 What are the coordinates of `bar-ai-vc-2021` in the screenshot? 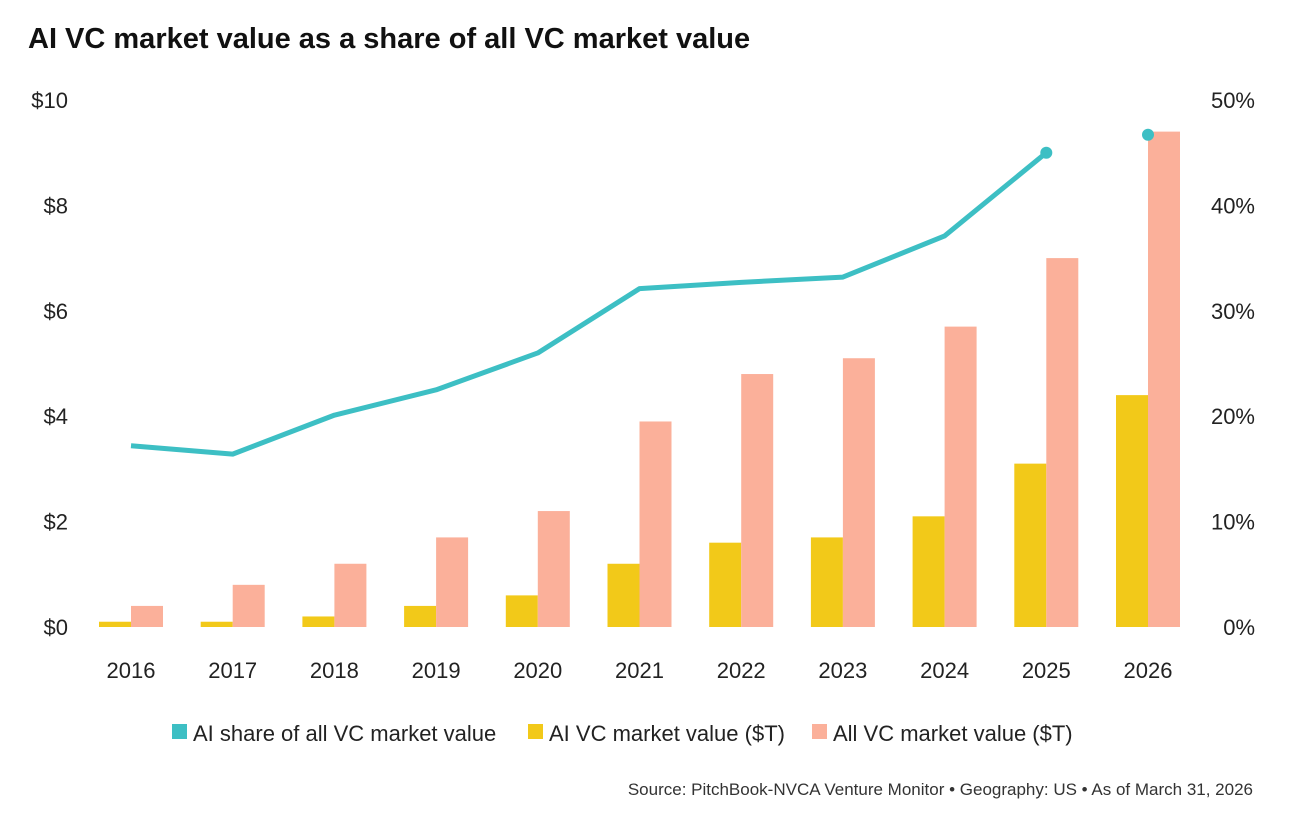 It's located at (623, 595).